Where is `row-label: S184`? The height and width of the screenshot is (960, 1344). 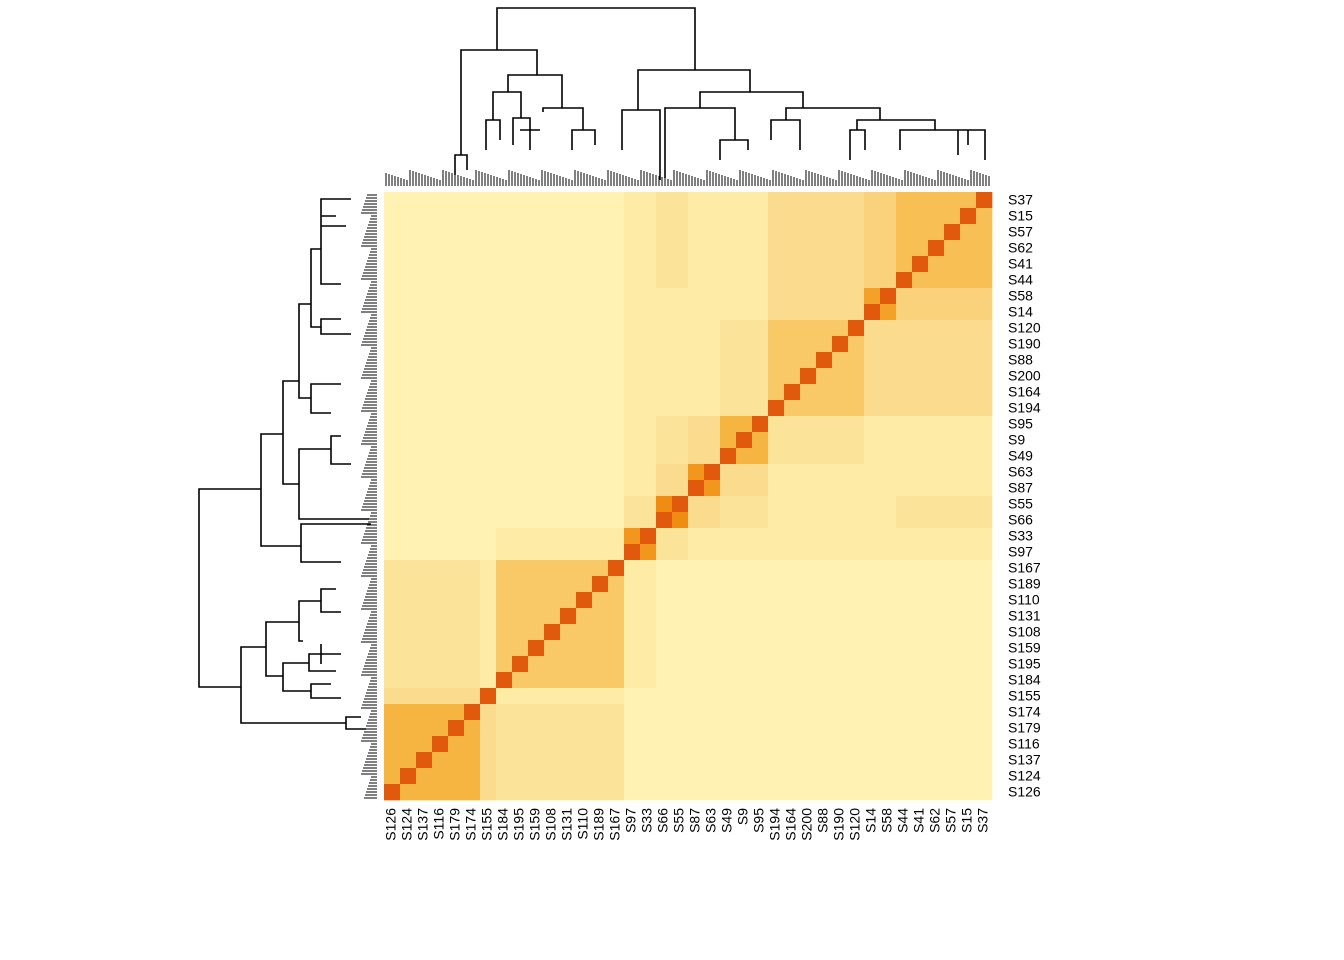 row-label: S184 is located at coordinates (1024, 680).